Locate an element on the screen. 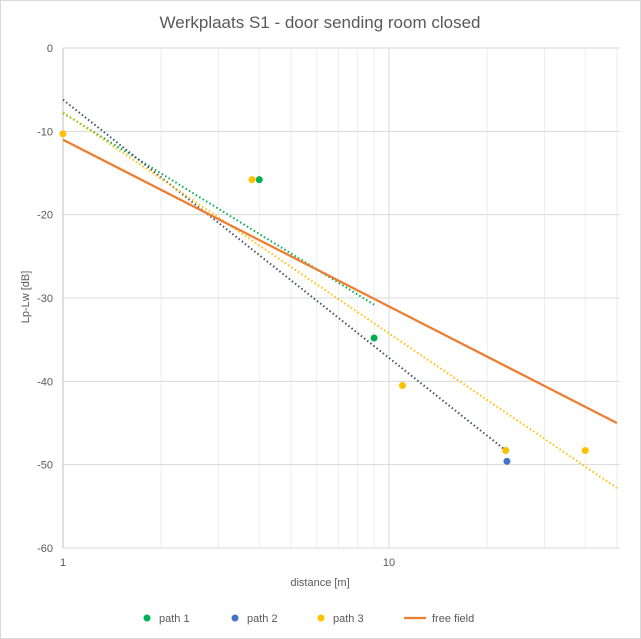 This screenshot has width=641, height=639. x-tick-label: 10 is located at coordinates (389, 563).